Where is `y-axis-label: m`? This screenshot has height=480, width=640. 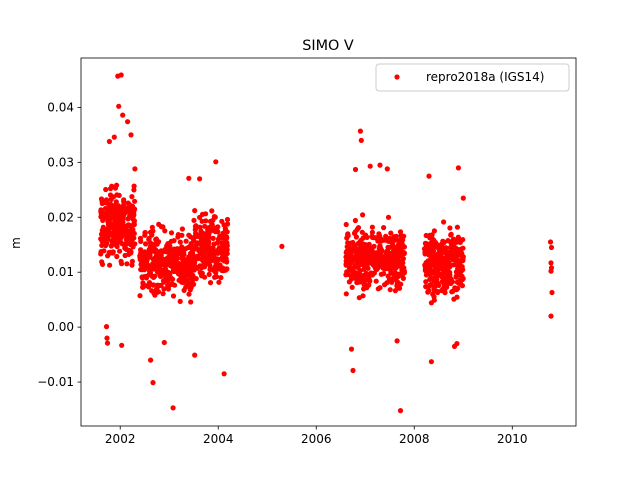
y-axis-label: m is located at coordinates (16, 243).